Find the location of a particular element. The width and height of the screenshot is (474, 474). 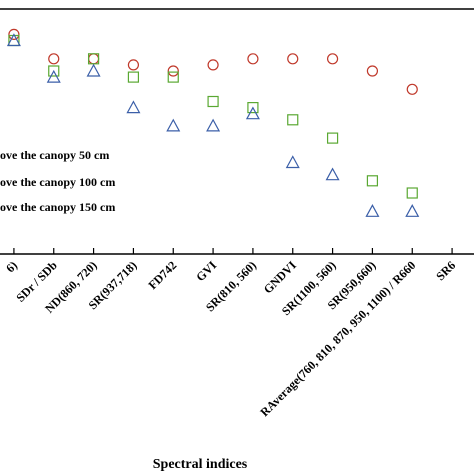

x-tick-label: 6) is located at coordinates (11, 266).